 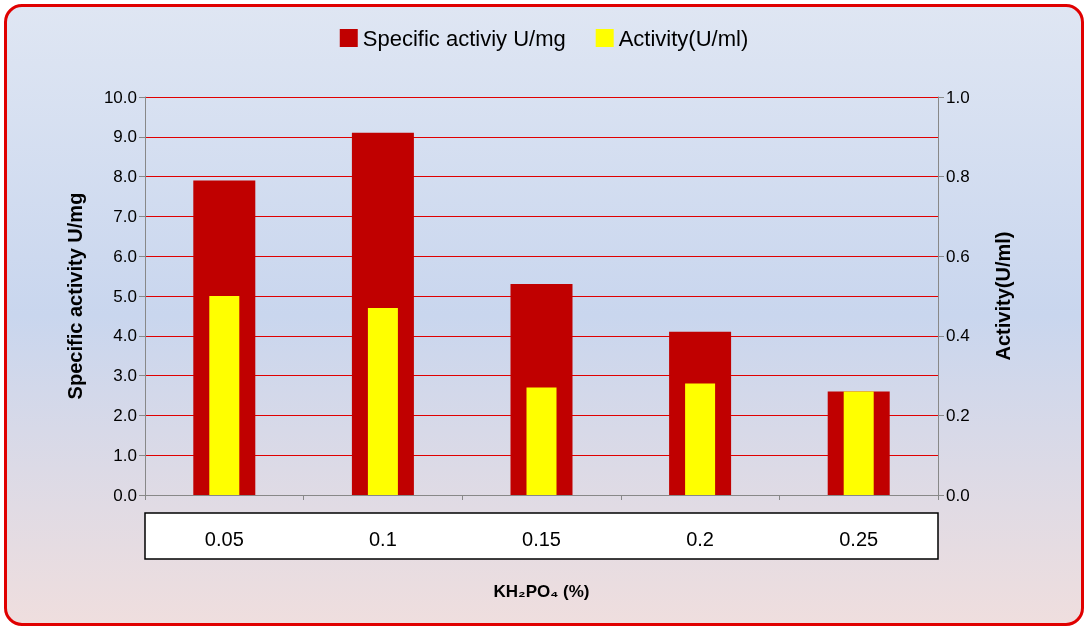 I want to click on x-tick-label: 0.2, so click(x=700, y=539).